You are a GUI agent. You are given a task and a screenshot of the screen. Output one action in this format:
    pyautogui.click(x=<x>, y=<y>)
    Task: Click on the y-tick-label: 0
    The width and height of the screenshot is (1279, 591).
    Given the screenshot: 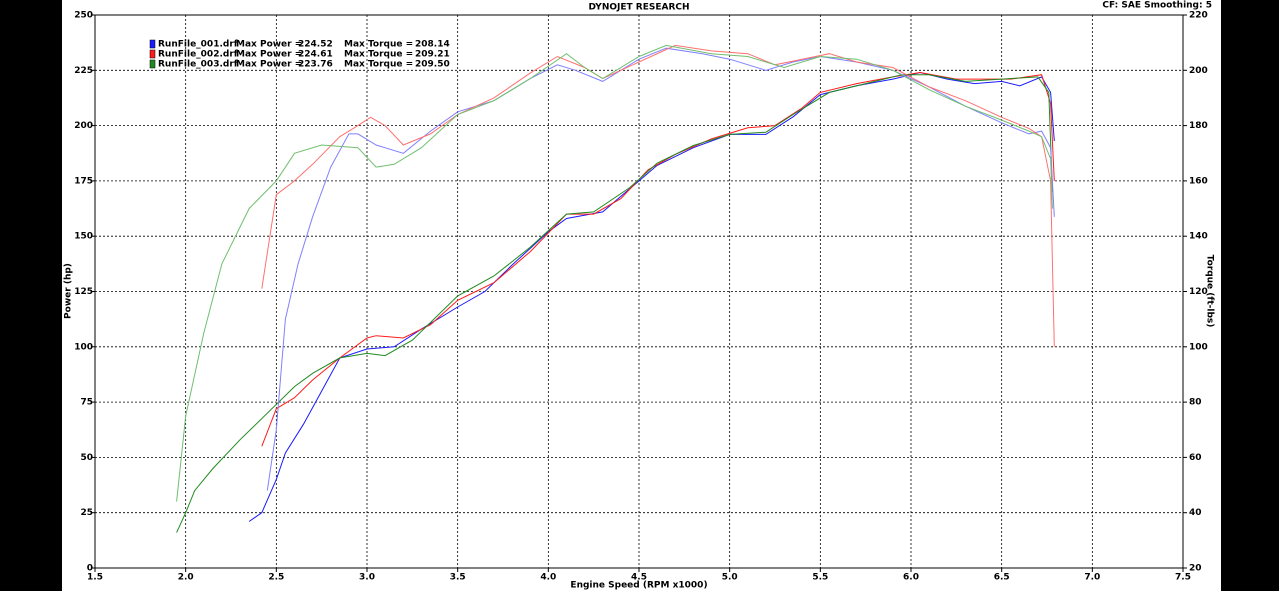 What is the action you would take?
    pyautogui.click(x=90, y=569)
    